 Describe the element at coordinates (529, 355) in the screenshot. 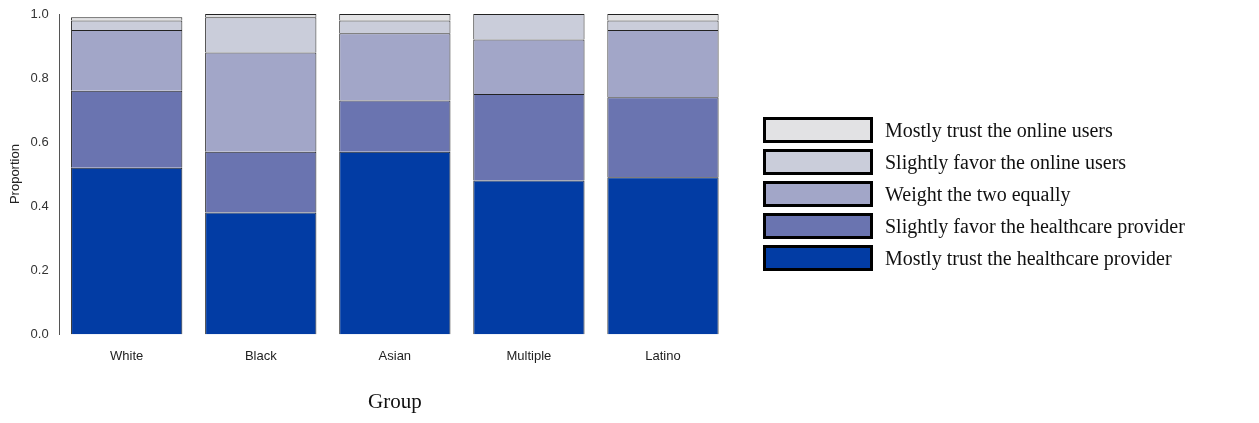

I see `x-tick-label: Multiple` at that location.